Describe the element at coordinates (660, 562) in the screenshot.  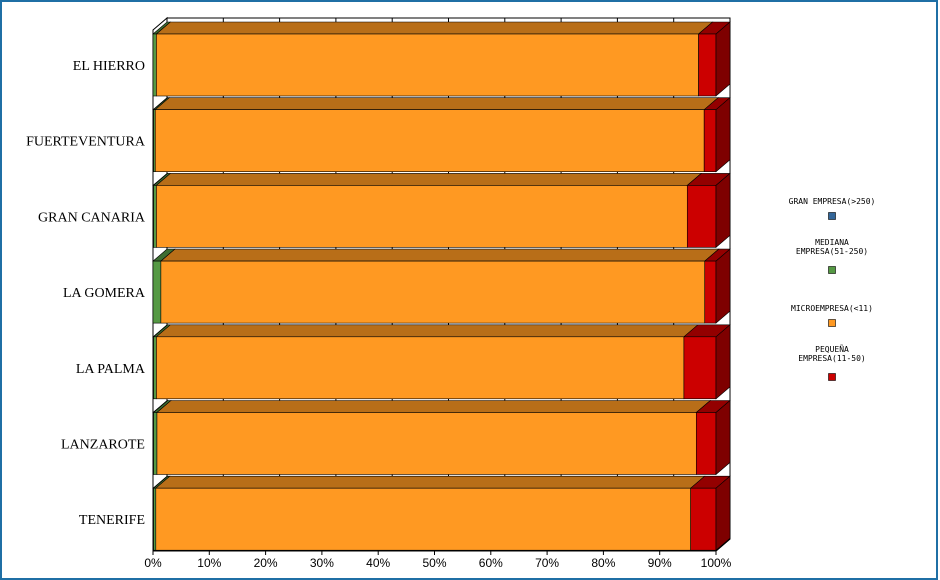
I see `x-tick-label: 90%` at that location.